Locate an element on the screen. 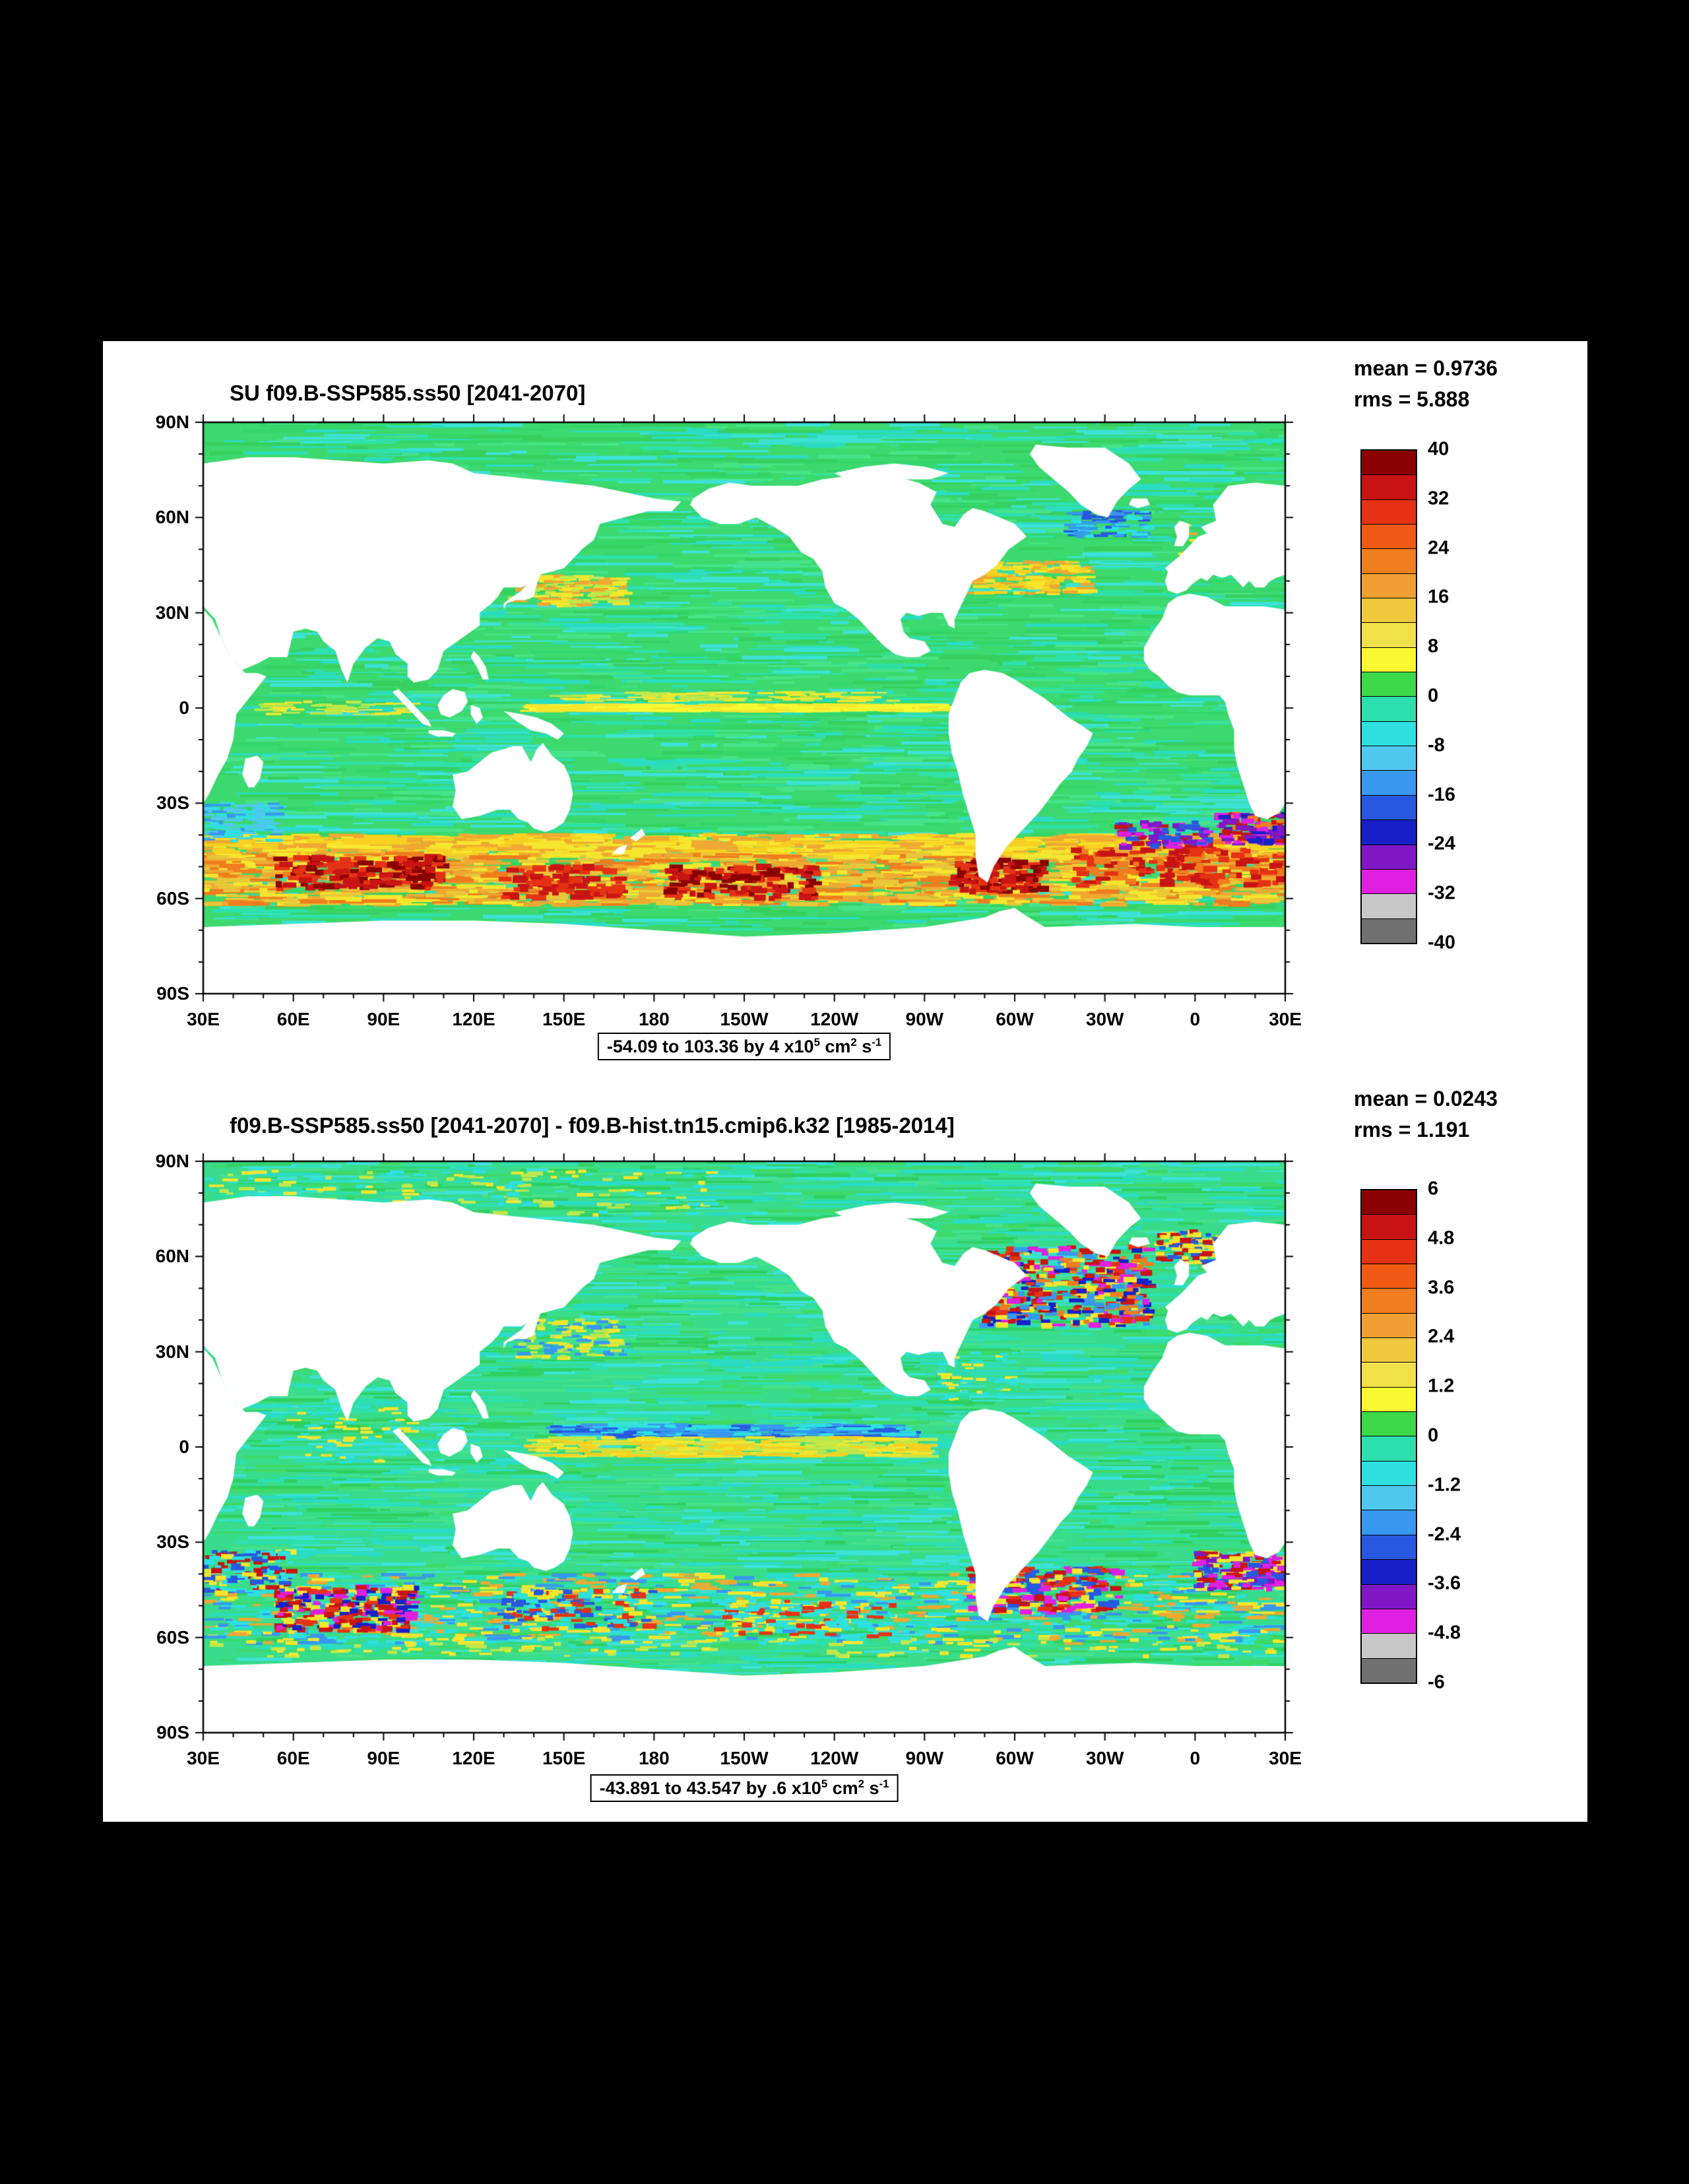 This screenshot has width=1689, height=2184. colorbar-label: -24 is located at coordinates (1441, 843).